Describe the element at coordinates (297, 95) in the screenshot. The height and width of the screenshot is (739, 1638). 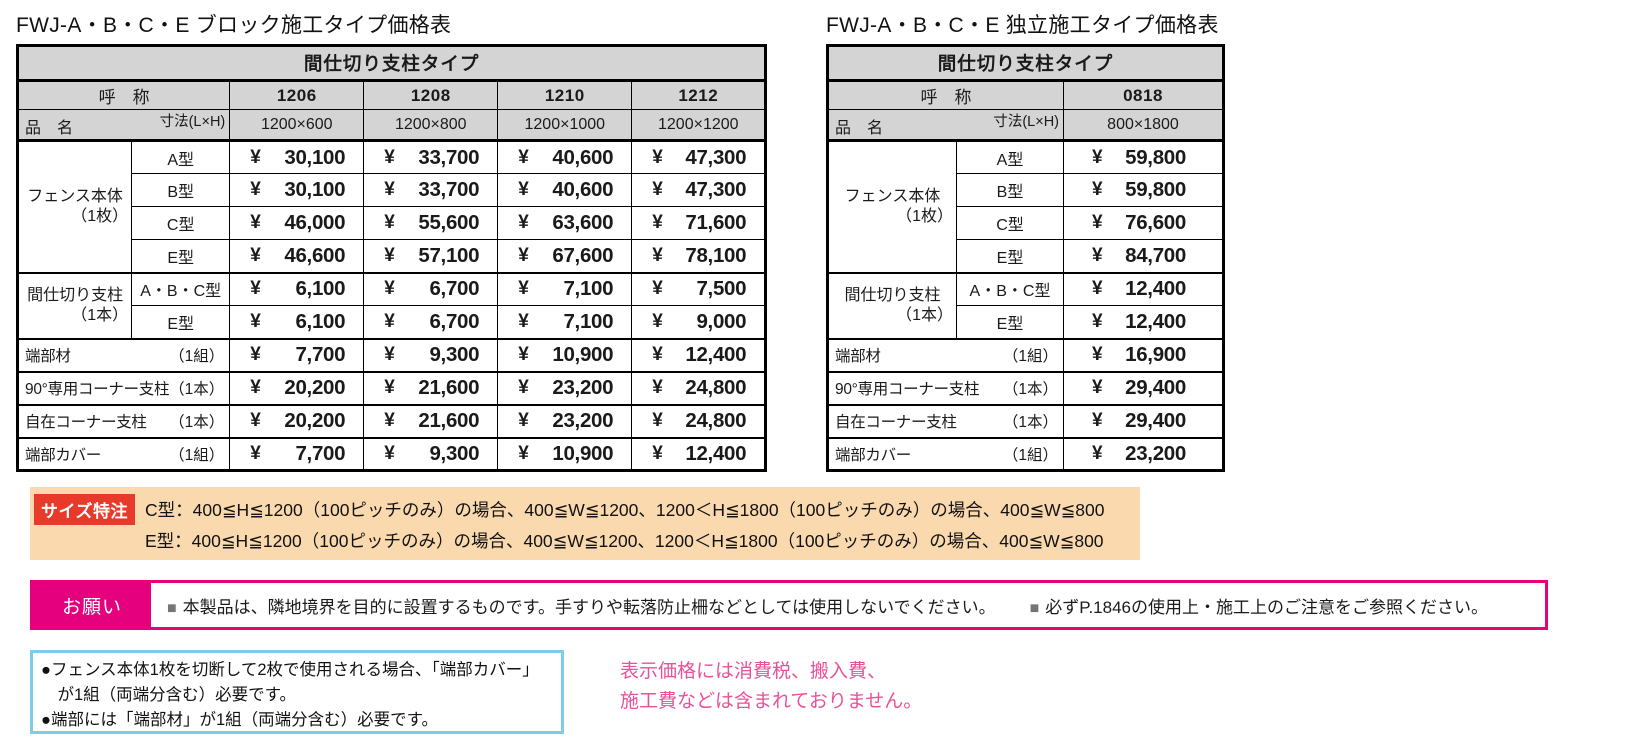
I see `column-code: 1206` at that location.